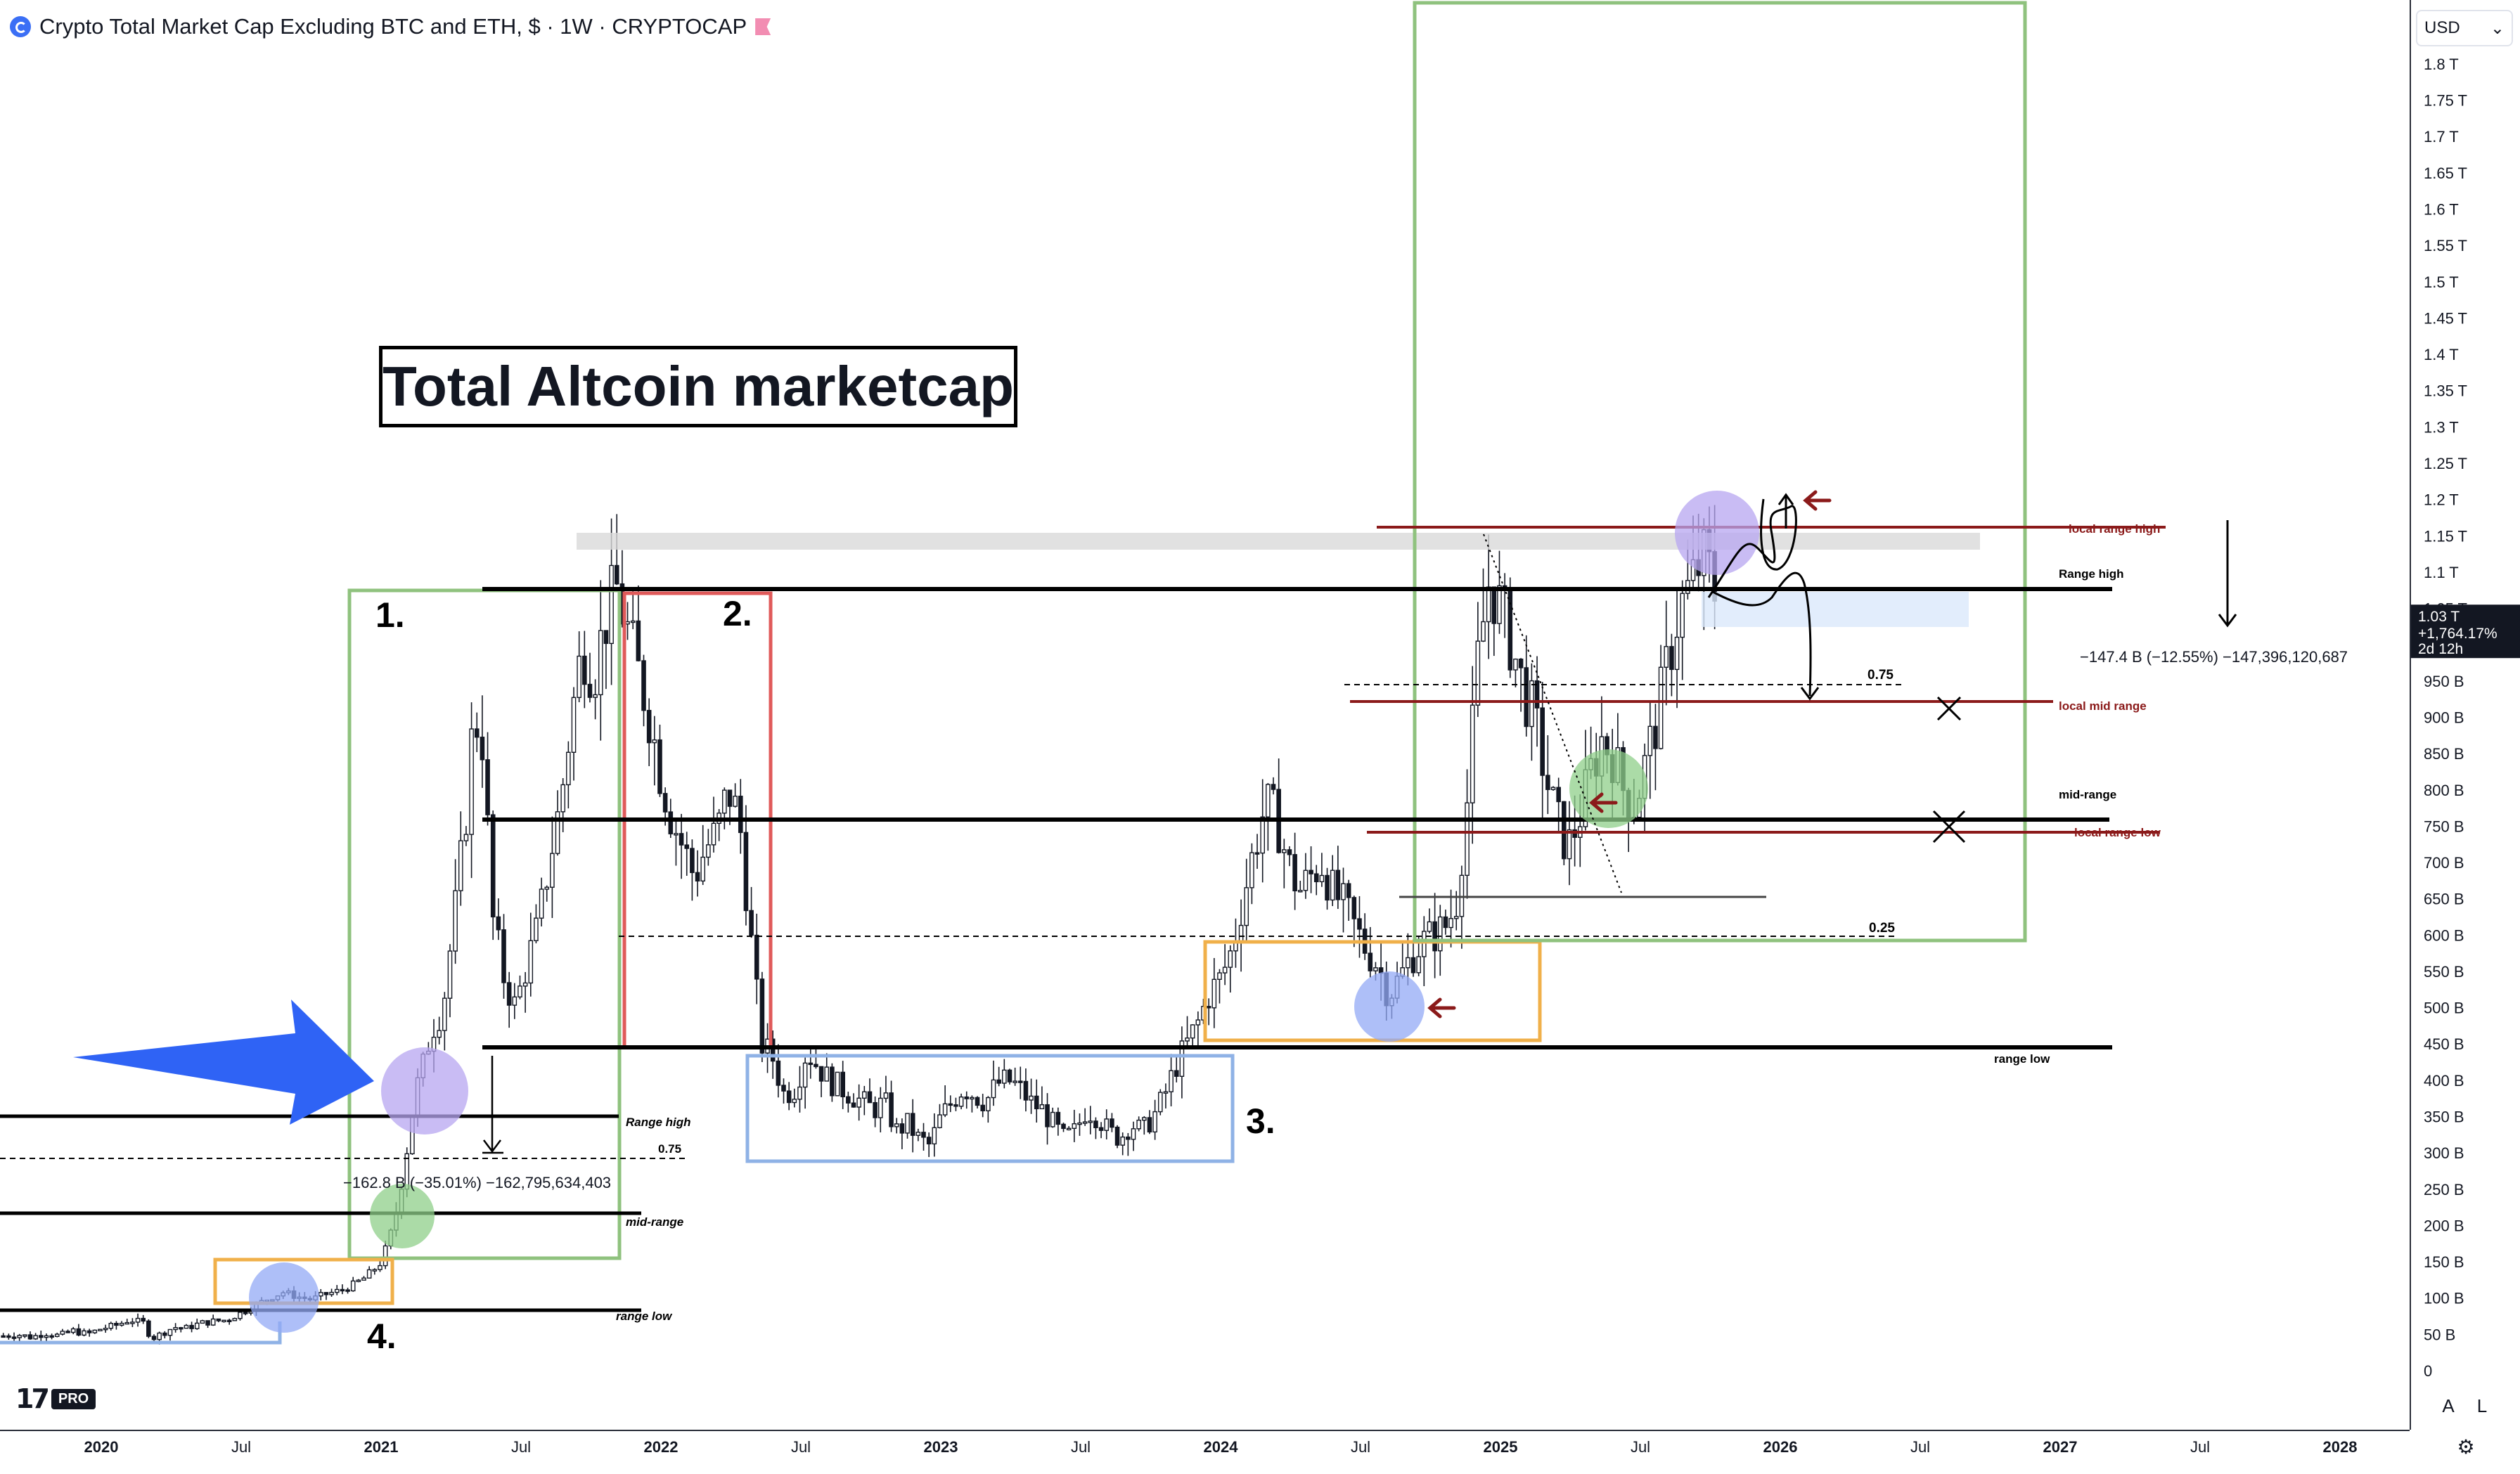 The image size is (2520, 1474). I want to click on time-tick-label: Jul, so click(2200, 1447).